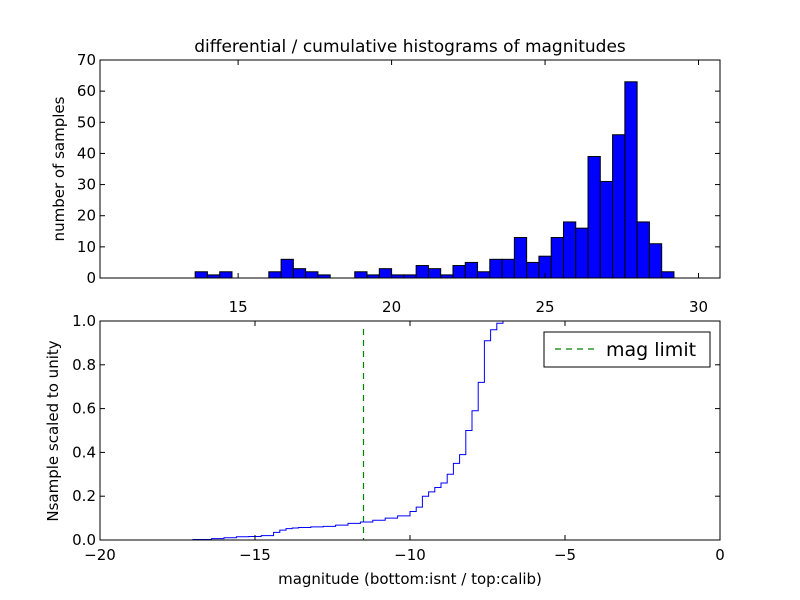 The image size is (800, 600). Describe the element at coordinates (84, 496) in the screenshot. I see `cumulative-y-tick-label: 0.2` at that location.